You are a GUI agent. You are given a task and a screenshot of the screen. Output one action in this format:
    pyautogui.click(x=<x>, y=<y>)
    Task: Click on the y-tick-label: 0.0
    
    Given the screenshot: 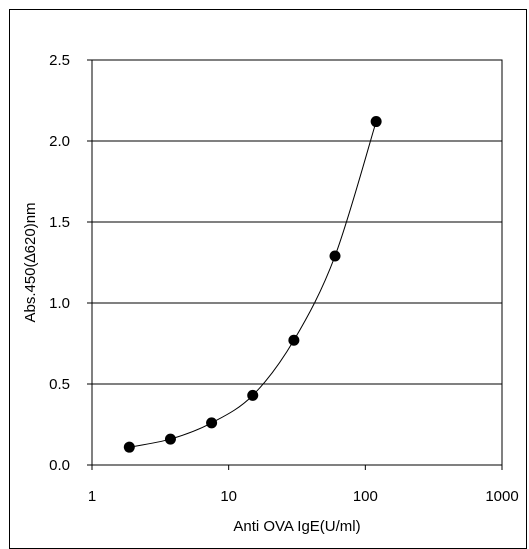 What is the action you would take?
    pyautogui.click(x=59, y=465)
    